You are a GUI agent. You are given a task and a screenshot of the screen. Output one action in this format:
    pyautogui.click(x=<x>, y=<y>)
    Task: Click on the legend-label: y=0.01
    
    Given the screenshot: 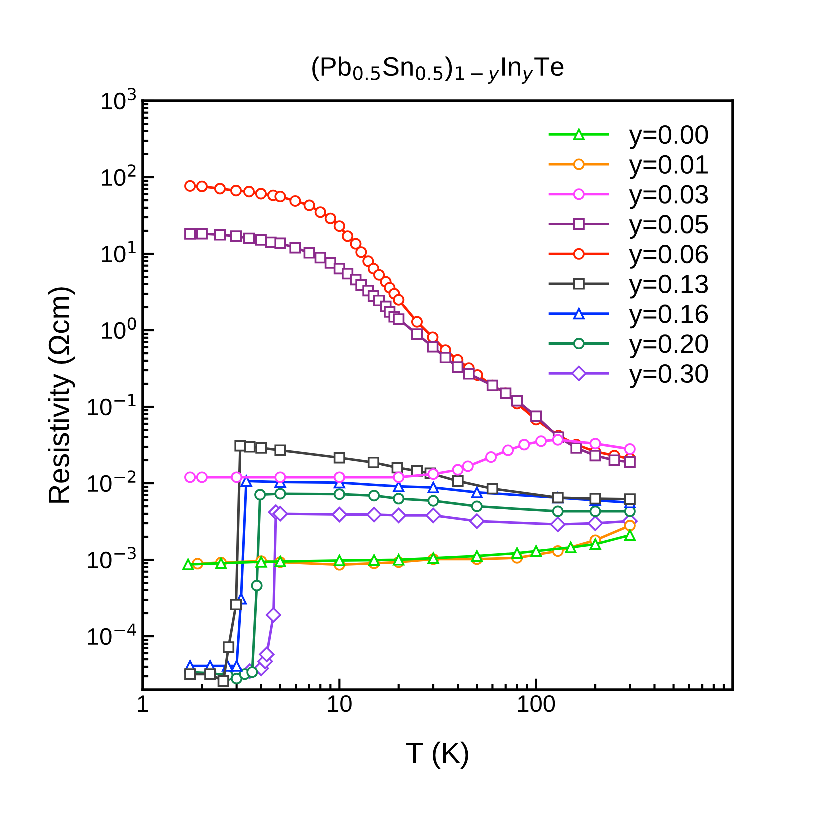 What is the action you would take?
    pyautogui.click(x=668, y=167)
    